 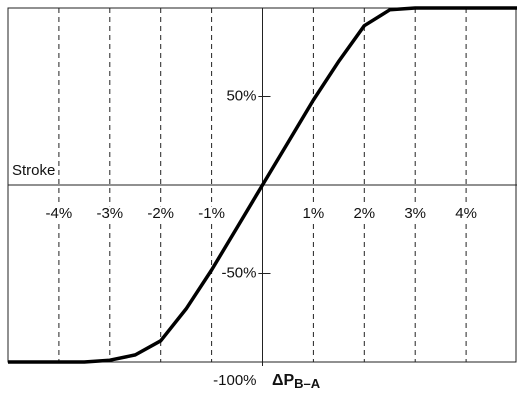 What do you see at coordinates (307, 383) in the screenshot?
I see `x-label-sub: B–A` at bounding box center [307, 383].